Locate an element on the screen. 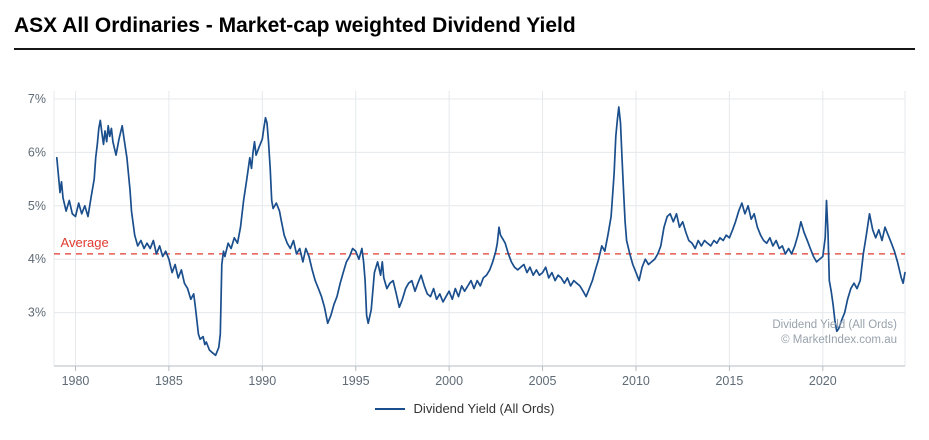 The image size is (929, 440). watermark-site: © MarketIndex.com.au is located at coordinates (839, 340).